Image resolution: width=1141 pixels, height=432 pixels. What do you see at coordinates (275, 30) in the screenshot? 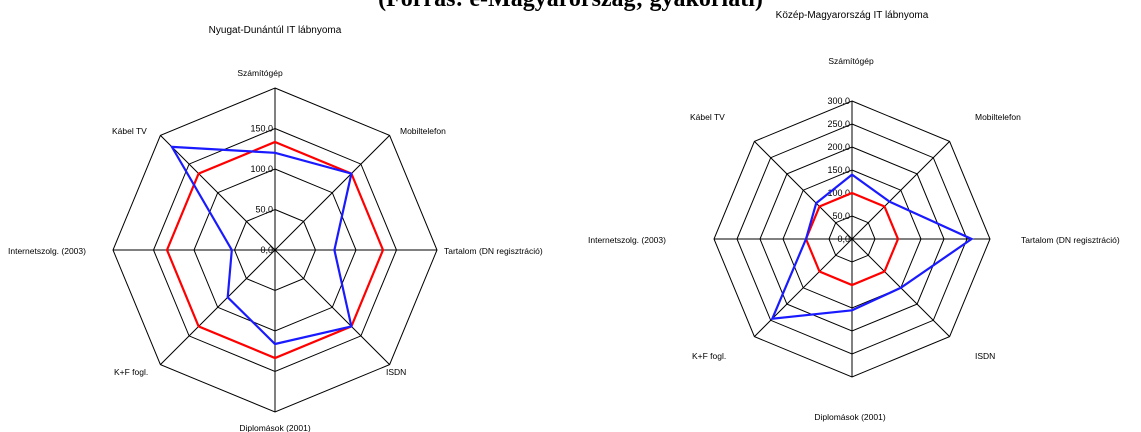
I see `chart-title-1: Nyugat-Dunántúl IT lábnyoma` at bounding box center [275, 30].